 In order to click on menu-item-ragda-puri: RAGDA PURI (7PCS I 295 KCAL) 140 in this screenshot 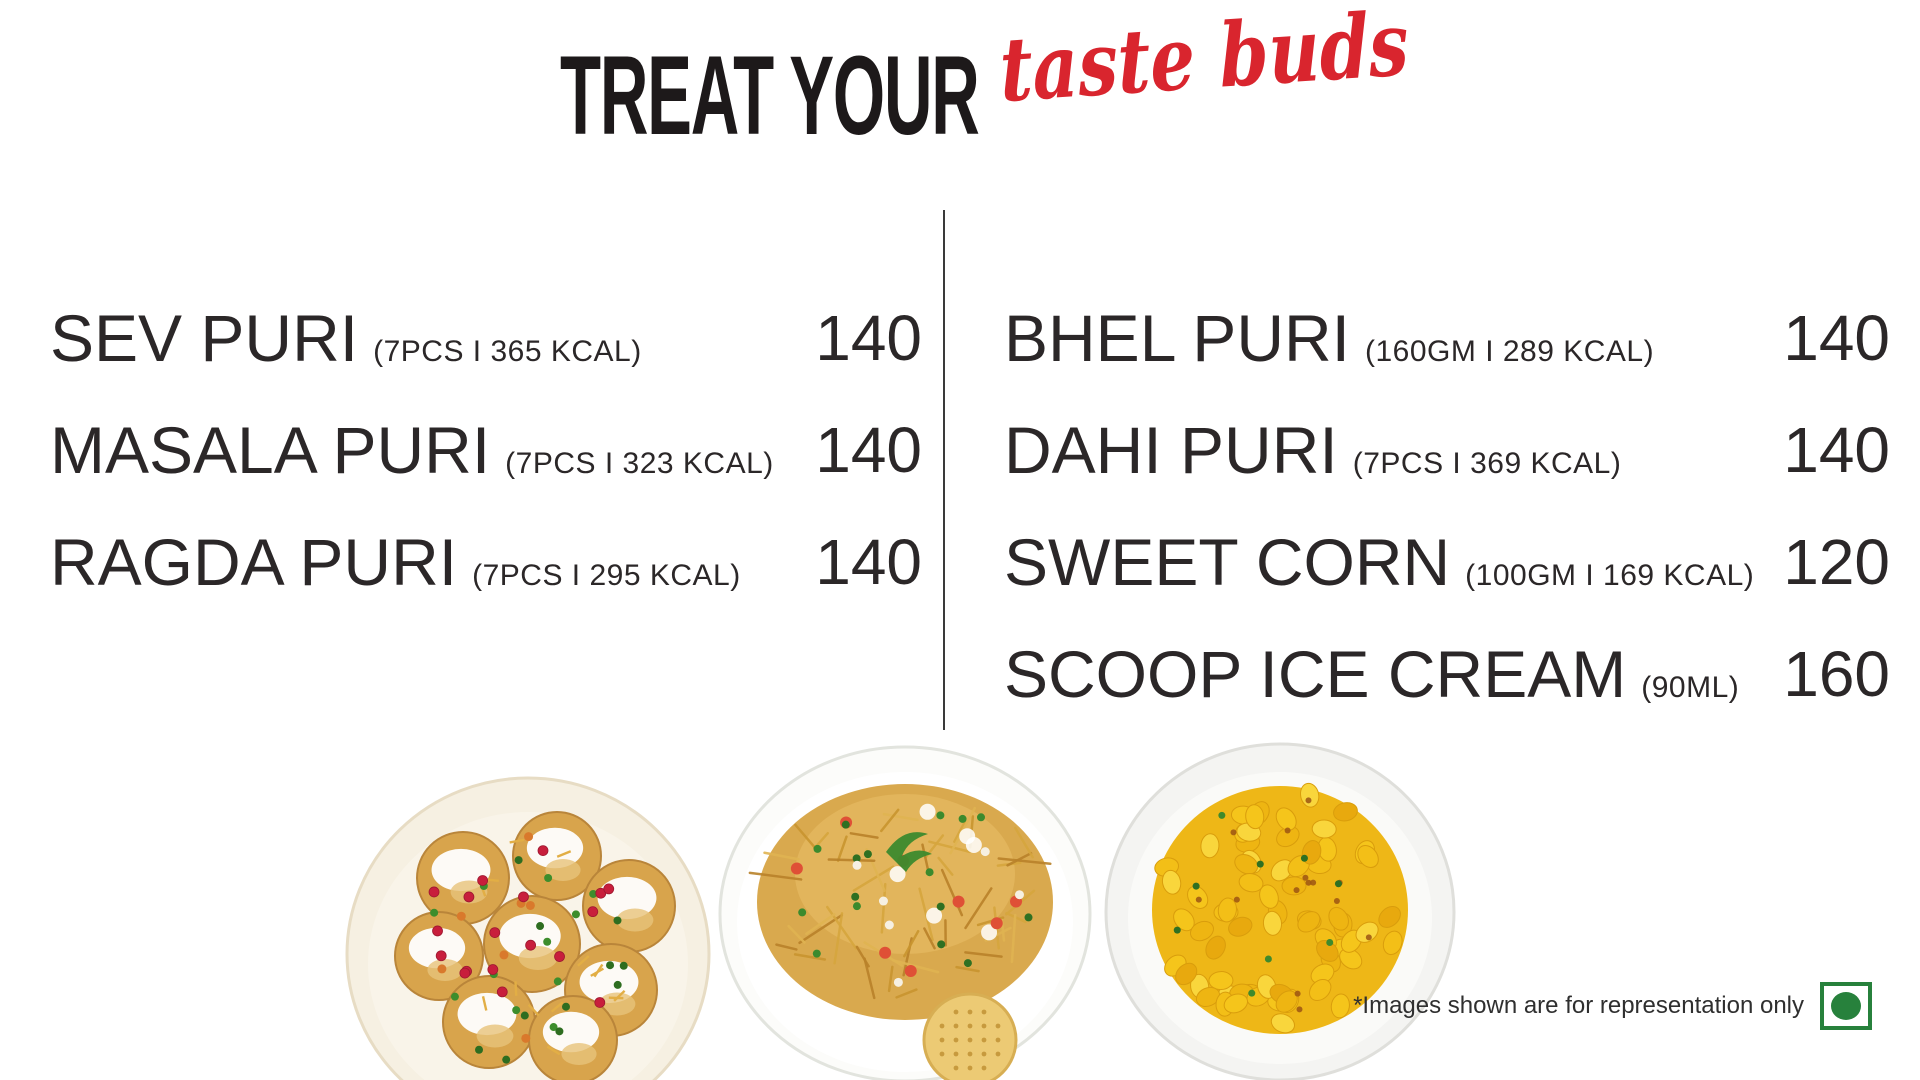, I will do `click(486, 562)`.